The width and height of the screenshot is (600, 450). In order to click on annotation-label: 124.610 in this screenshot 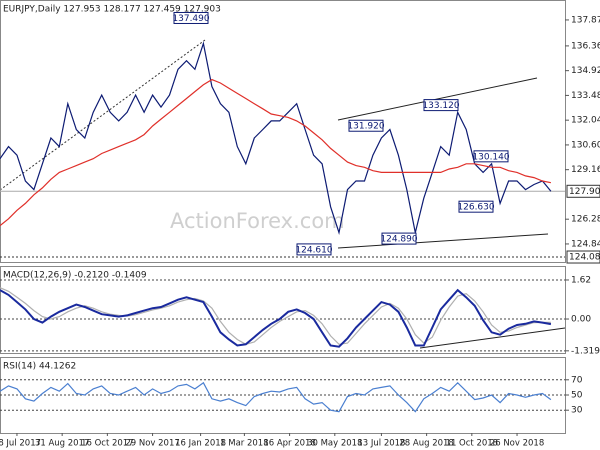, I will do `click(313, 250)`.